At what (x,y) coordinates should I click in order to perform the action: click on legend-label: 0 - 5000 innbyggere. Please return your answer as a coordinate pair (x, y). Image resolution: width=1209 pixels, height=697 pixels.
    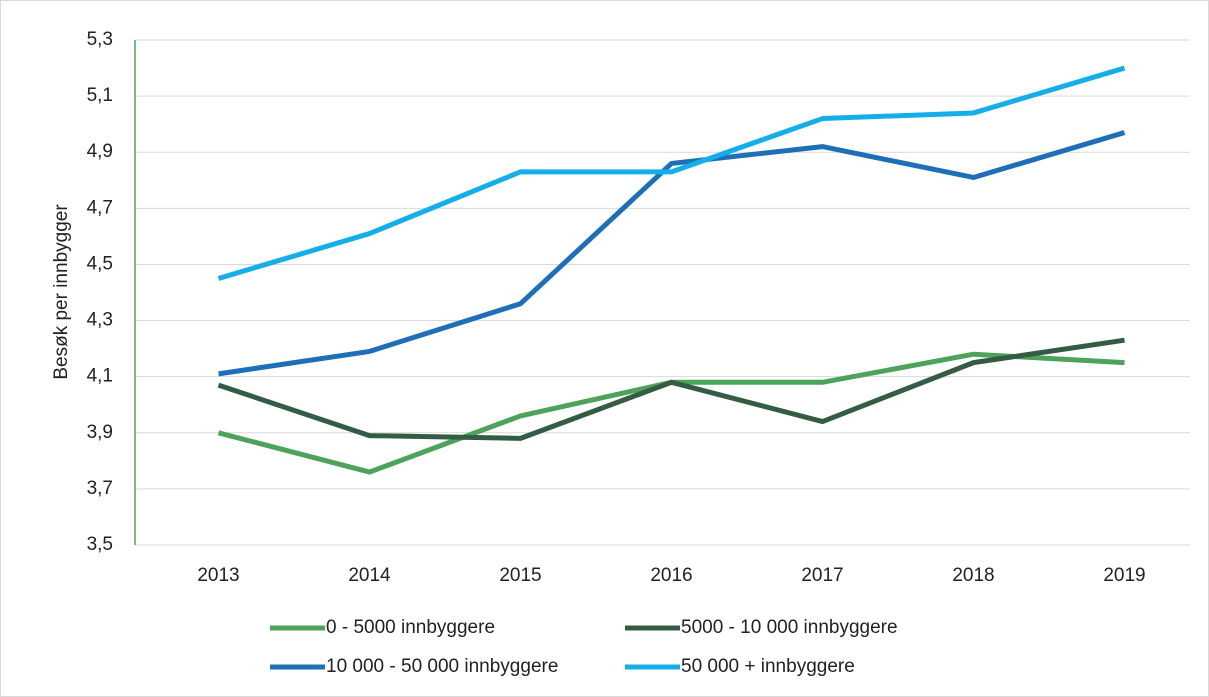
    Looking at the image, I should click on (410, 627).